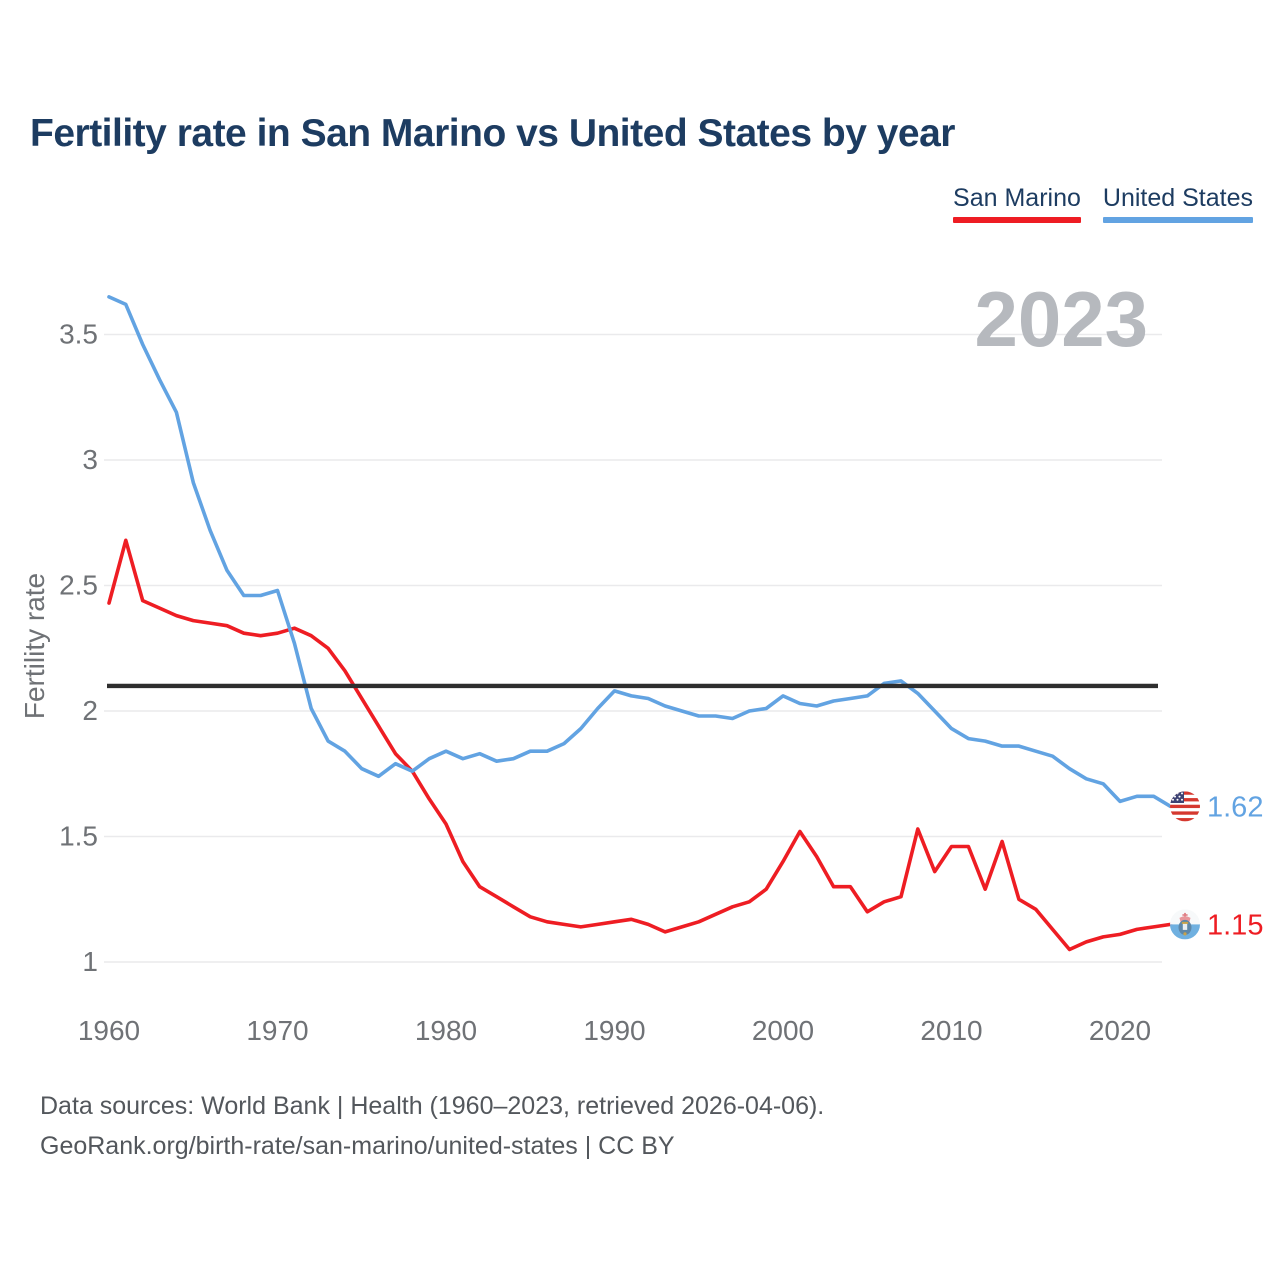  What do you see at coordinates (78, 585) in the screenshot?
I see `svg-text: 2.5` at bounding box center [78, 585].